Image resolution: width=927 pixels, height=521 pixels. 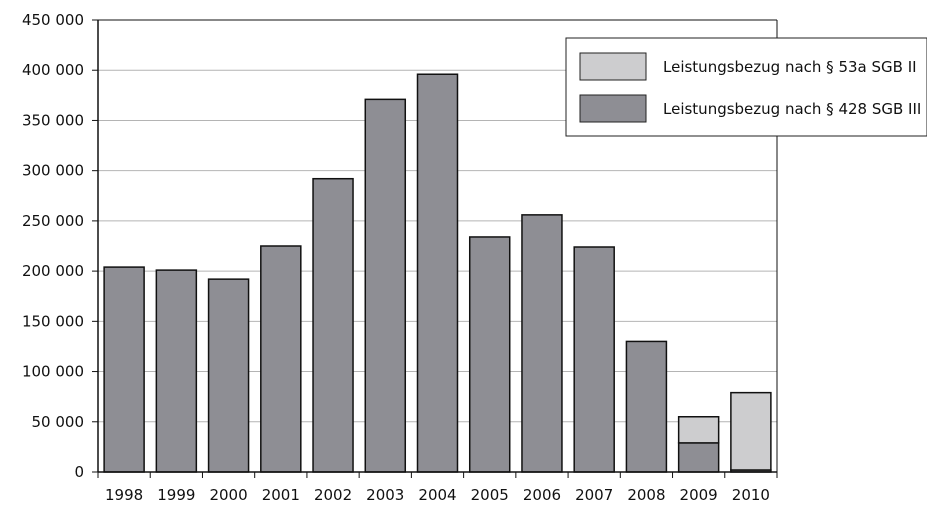 I want to click on legend-swatch-53a, so click(x=613, y=66).